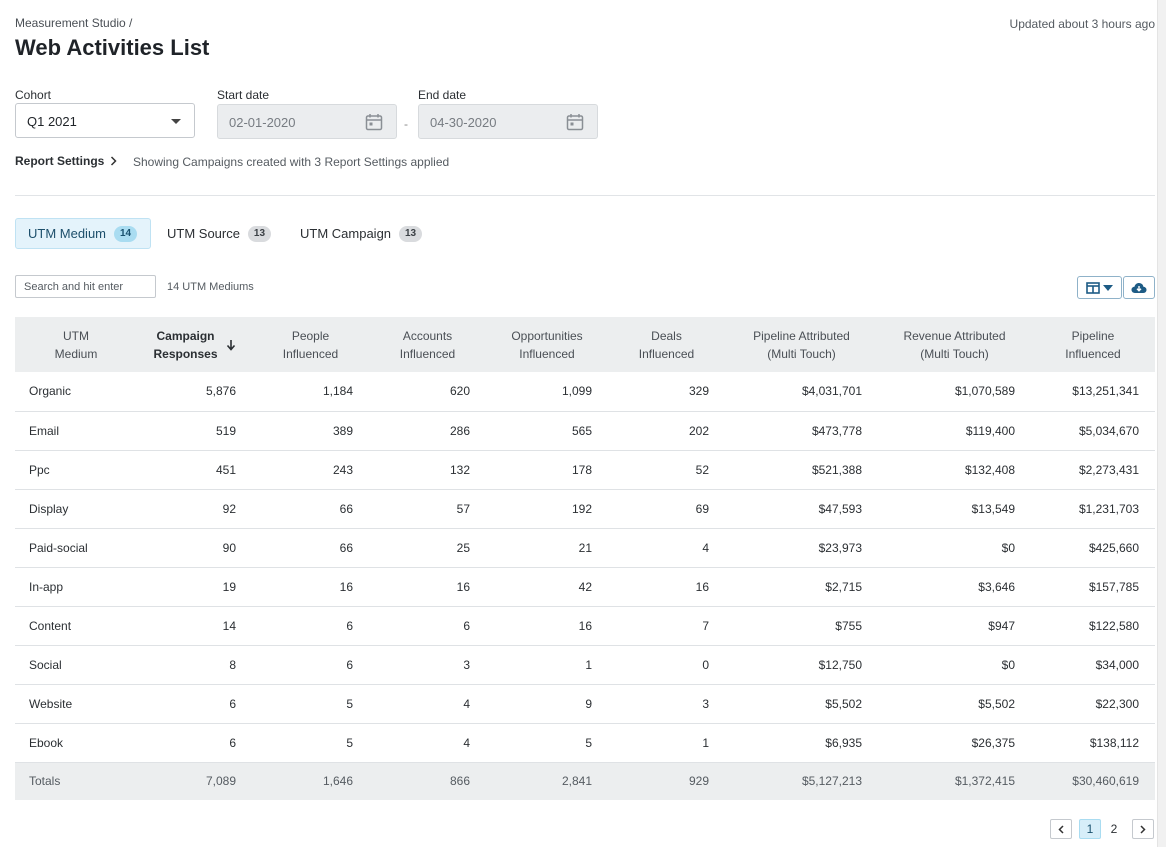 This screenshot has width=1166, height=847. What do you see at coordinates (76, 548) in the screenshot?
I see `medium-link: Paid-social` at bounding box center [76, 548].